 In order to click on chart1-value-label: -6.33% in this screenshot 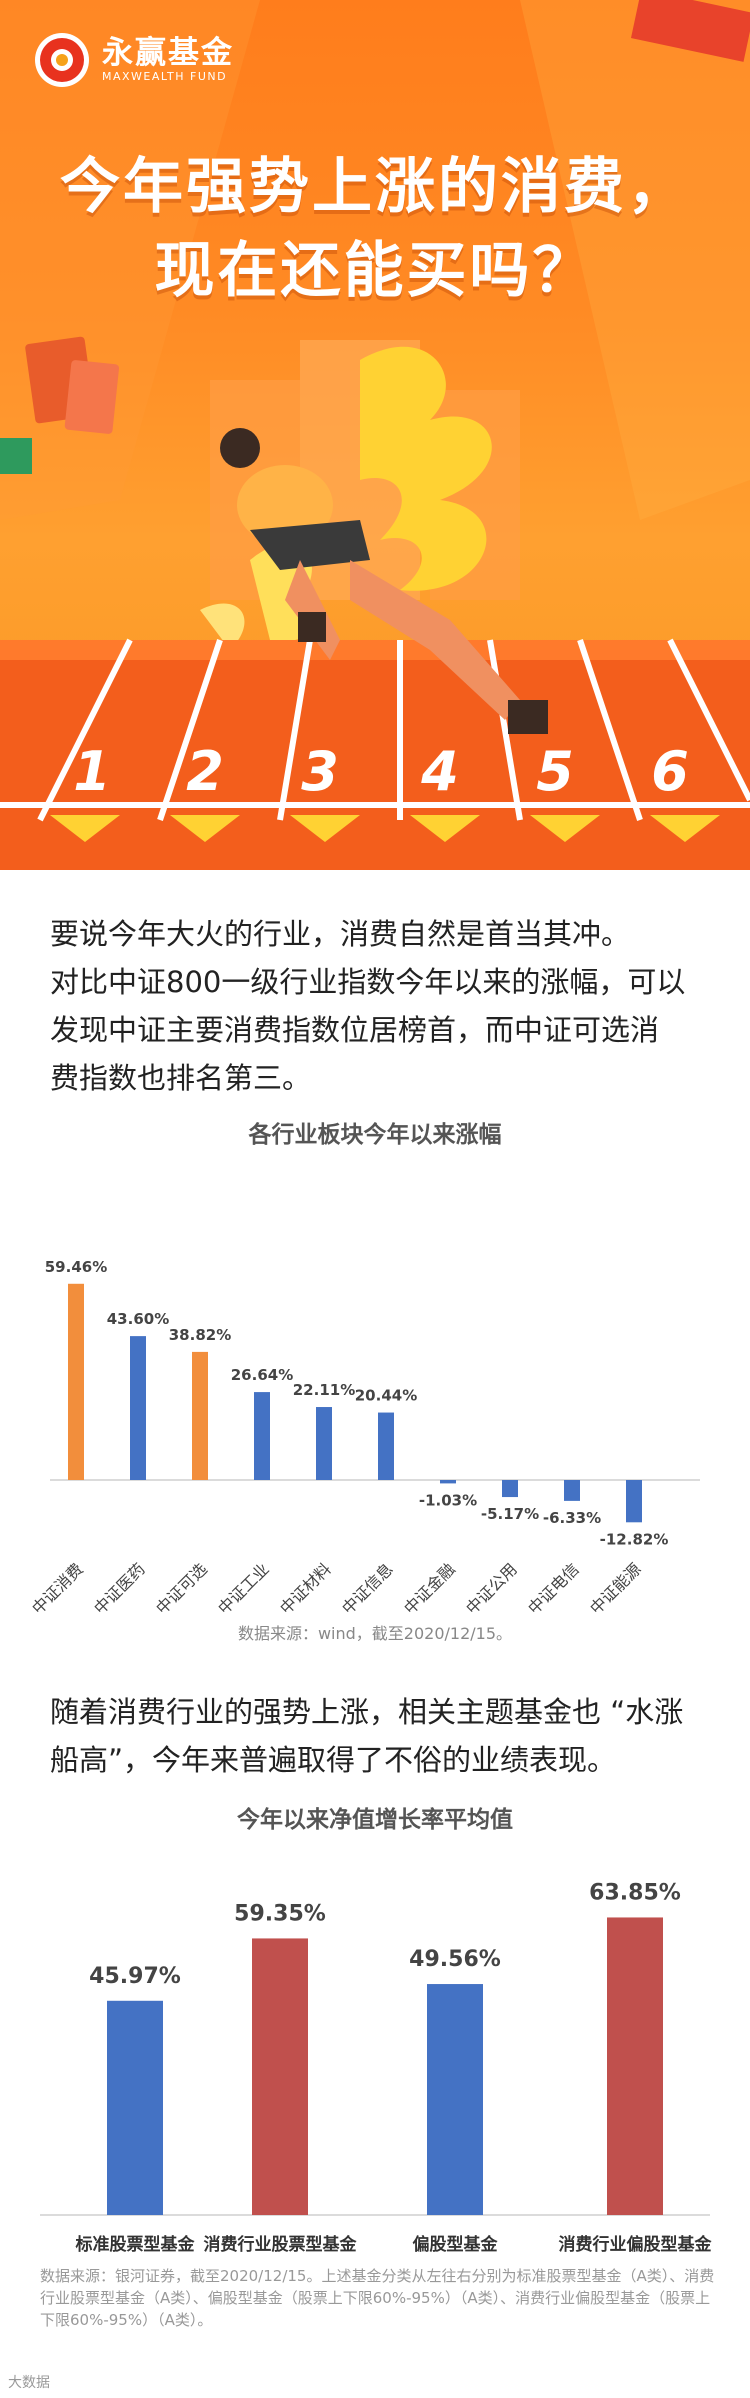, I will do `click(572, 1518)`.